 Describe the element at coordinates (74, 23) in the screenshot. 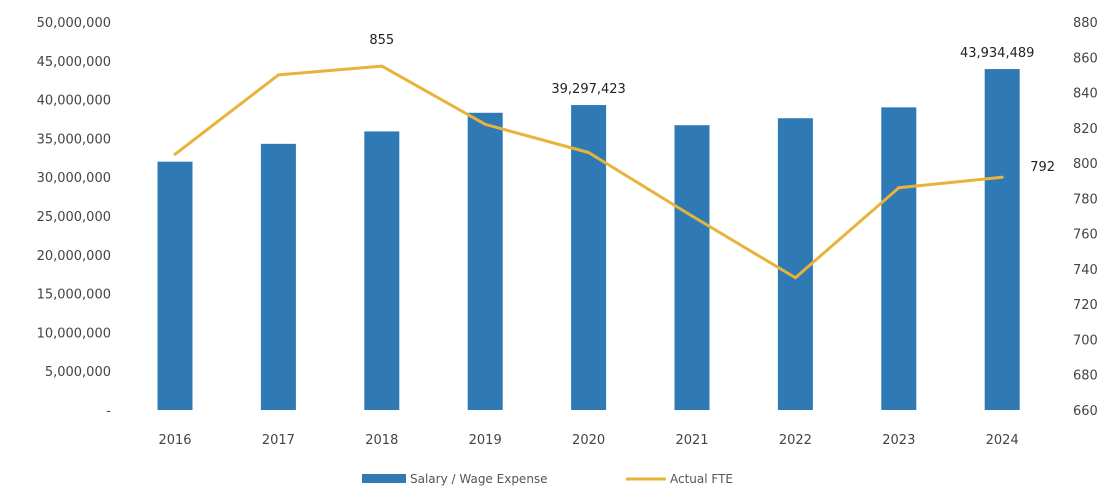

I see `y-left-tick-label: 50,000,000` at that location.